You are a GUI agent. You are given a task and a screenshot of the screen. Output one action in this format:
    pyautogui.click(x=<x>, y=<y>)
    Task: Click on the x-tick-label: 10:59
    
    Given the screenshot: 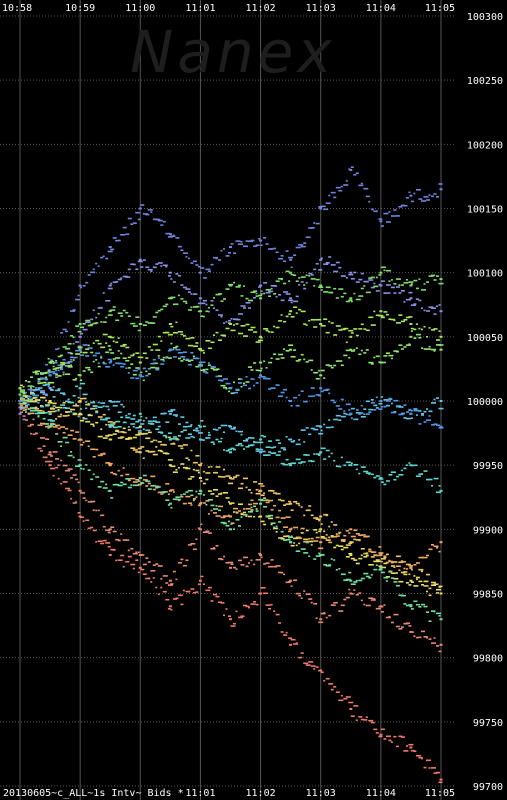 What is the action you would take?
    pyautogui.click(x=80, y=8)
    